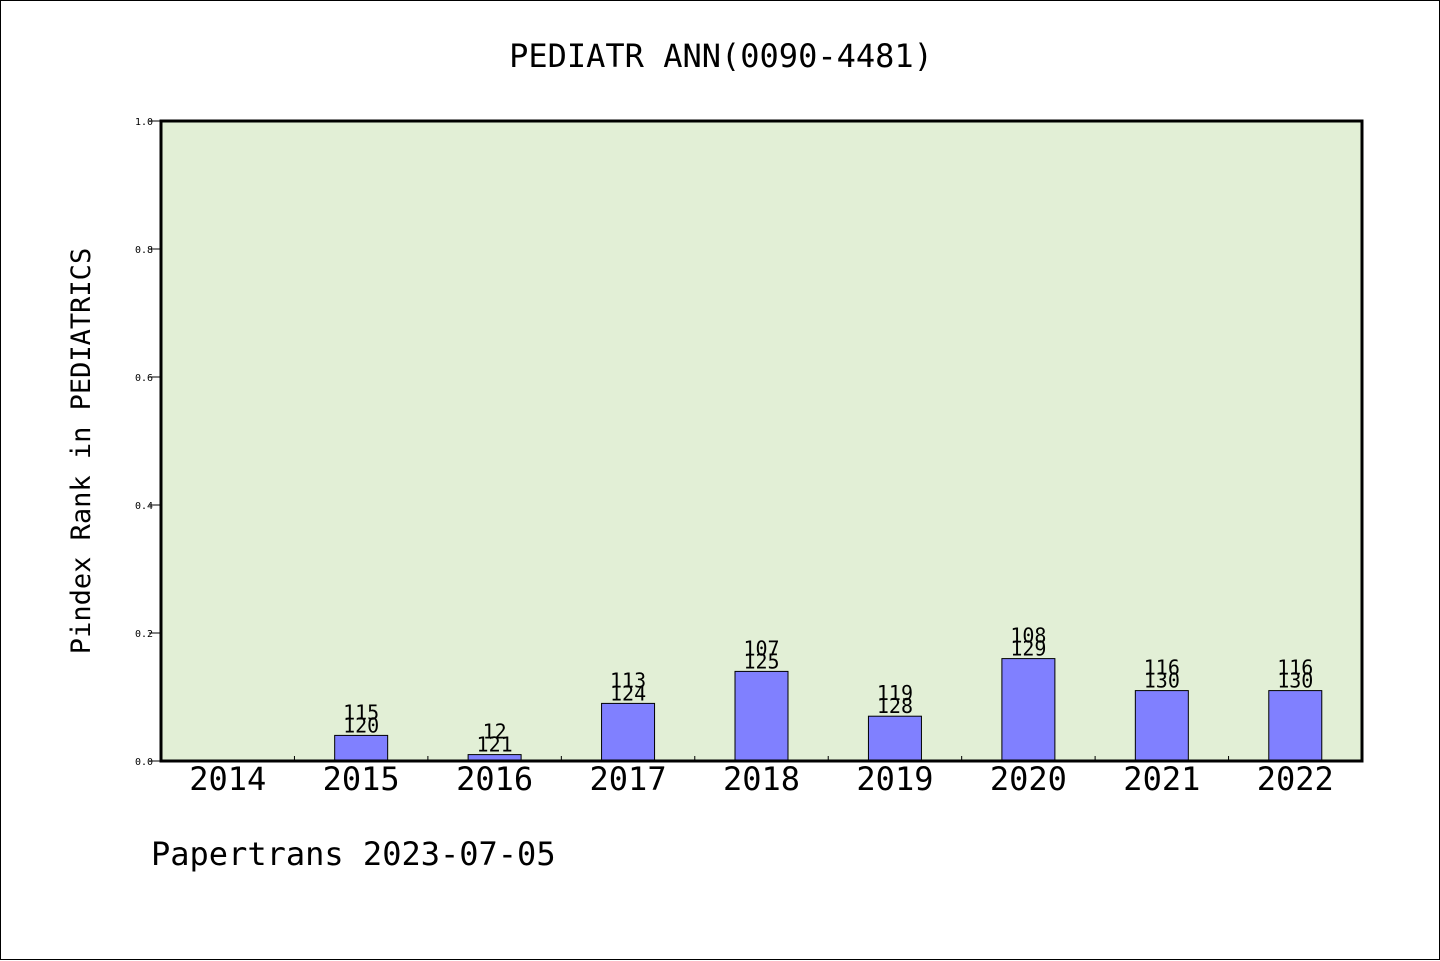 Image resolution: width=1440 pixels, height=961 pixels. I want to click on y-tick-label: 0.6, so click(144, 378).